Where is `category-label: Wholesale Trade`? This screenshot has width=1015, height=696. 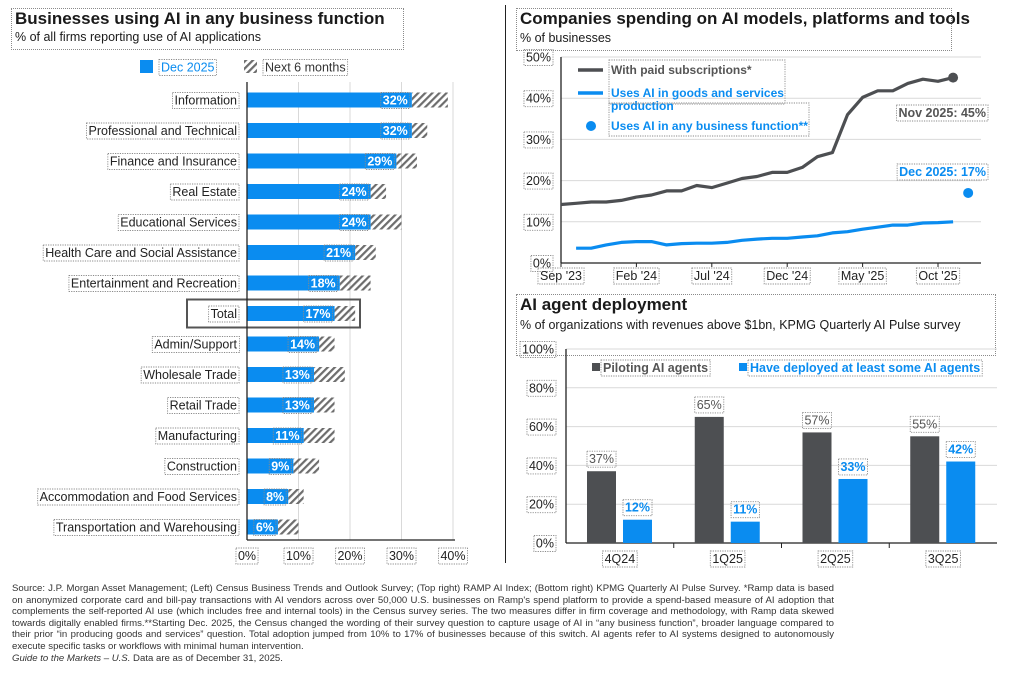 category-label: Wholesale Trade is located at coordinates (190, 375).